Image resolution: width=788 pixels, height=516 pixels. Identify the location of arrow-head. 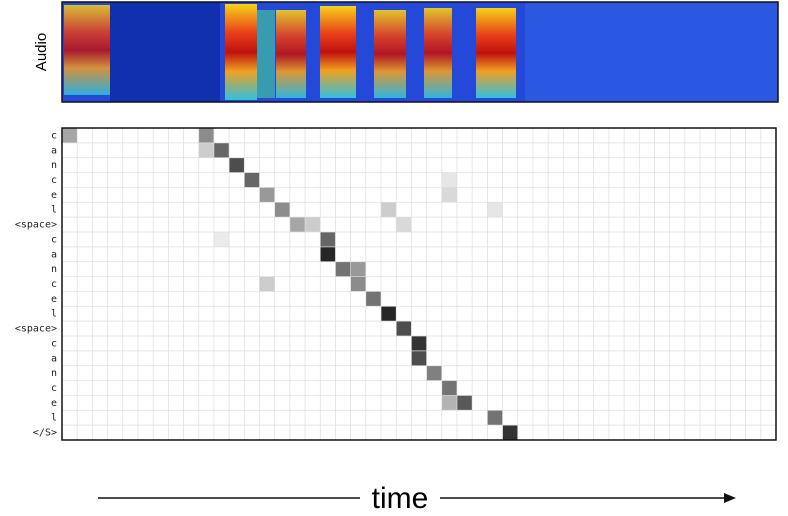
(730, 498).